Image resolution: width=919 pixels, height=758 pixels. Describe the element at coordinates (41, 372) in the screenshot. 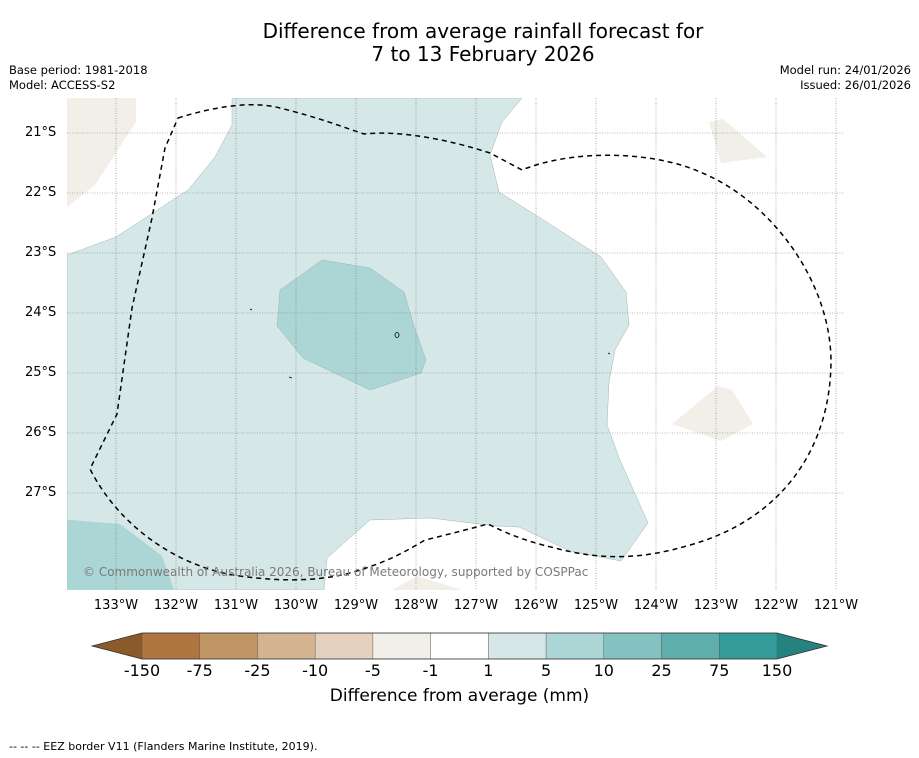

I see `latitude-label: 25°S` at that location.